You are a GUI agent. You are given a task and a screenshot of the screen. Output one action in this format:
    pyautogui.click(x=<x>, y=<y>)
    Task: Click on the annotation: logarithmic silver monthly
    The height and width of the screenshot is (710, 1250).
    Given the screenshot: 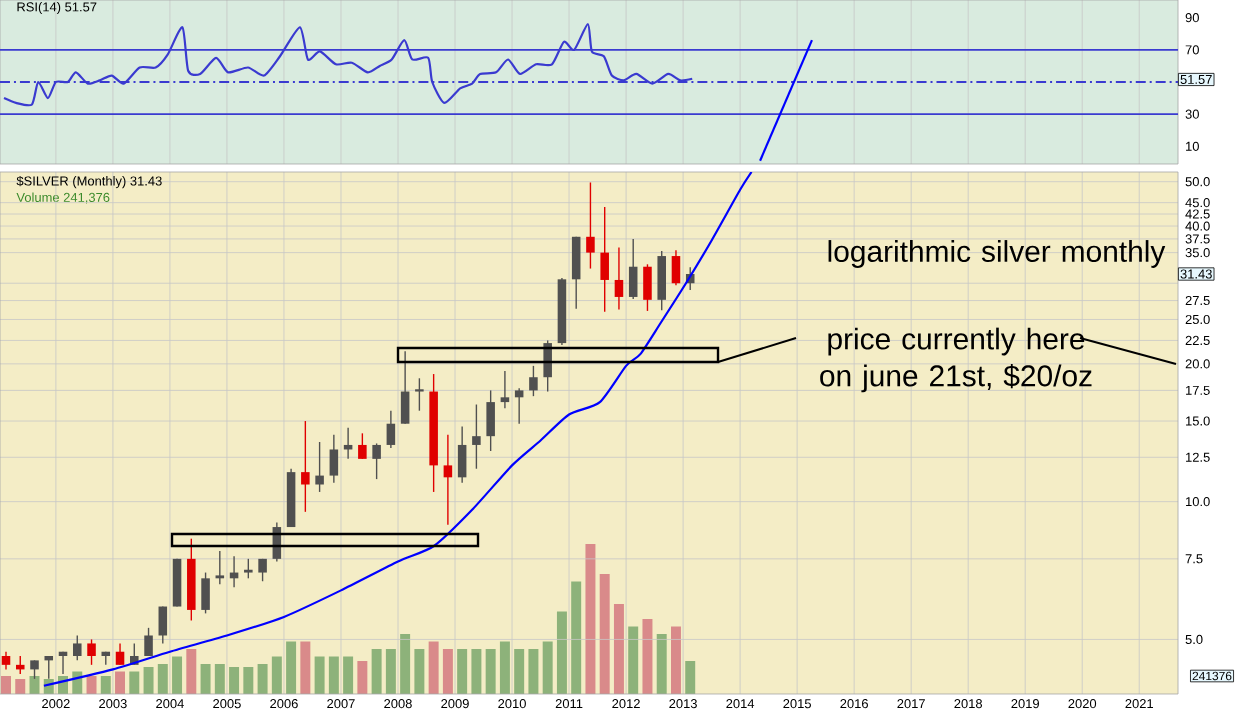 What is the action you would take?
    pyautogui.click(x=997, y=254)
    